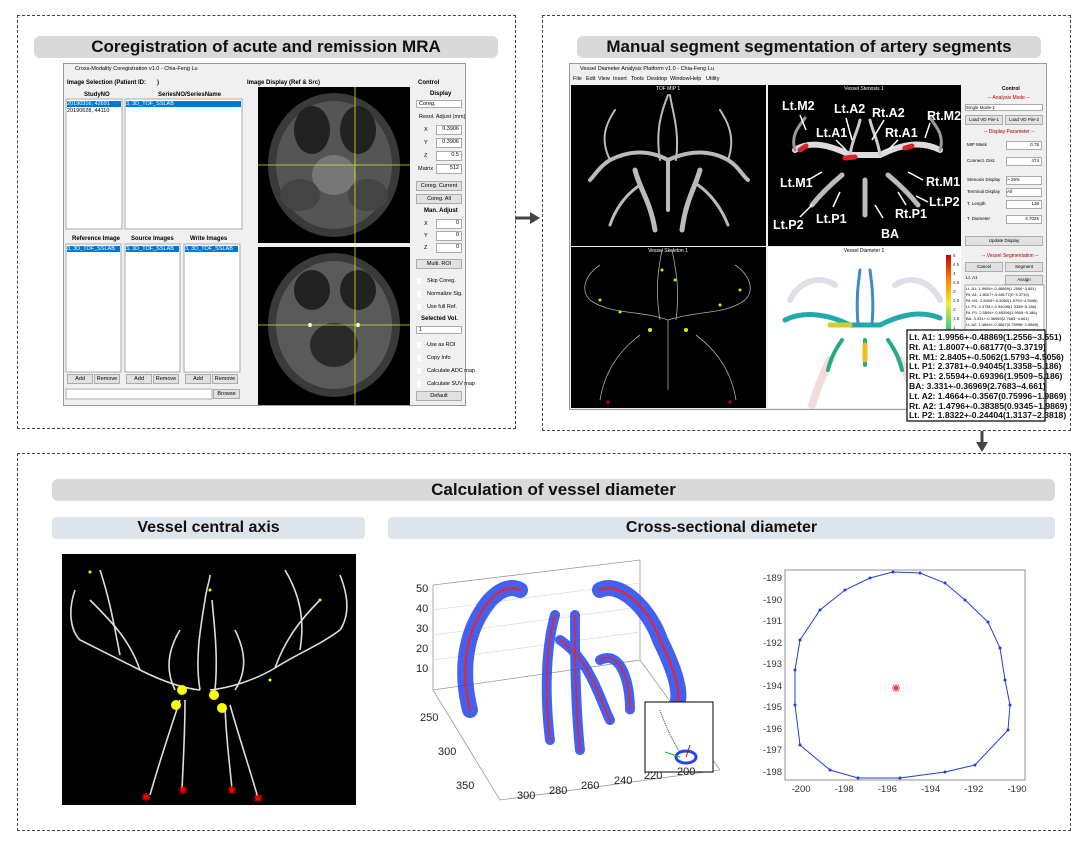 Image resolution: width=1089 pixels, height=848 pixels. Describe the element at coordinates (620, 79) in the screenshot. I see `menu-item: Insert` at that location.